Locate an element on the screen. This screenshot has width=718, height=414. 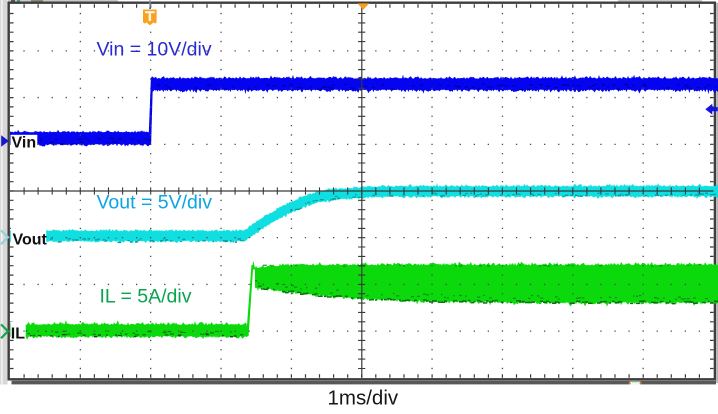
svg-text: 1ms/div is located at coordinates (363, 397).